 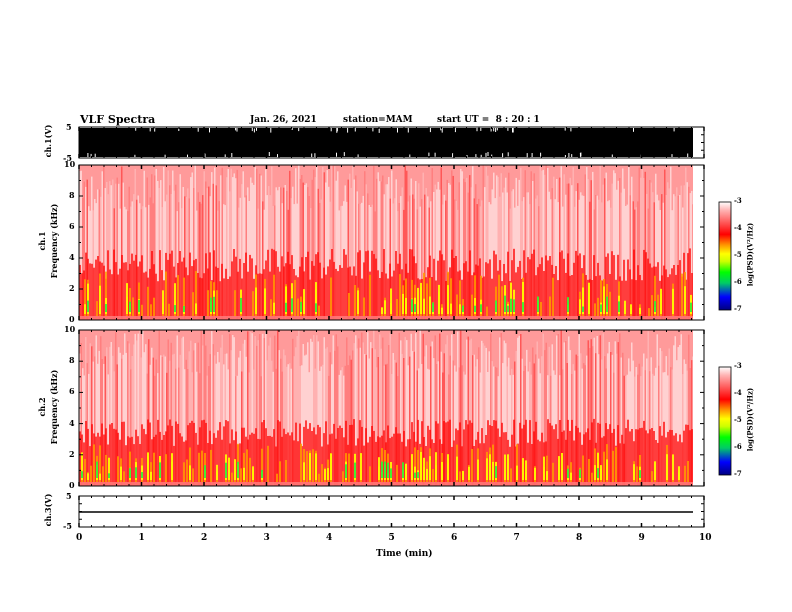 What do you see at coordinates (516, 538) in the screenshot?
I see `x-tick-label: 7` at bounding box center [516, 538].